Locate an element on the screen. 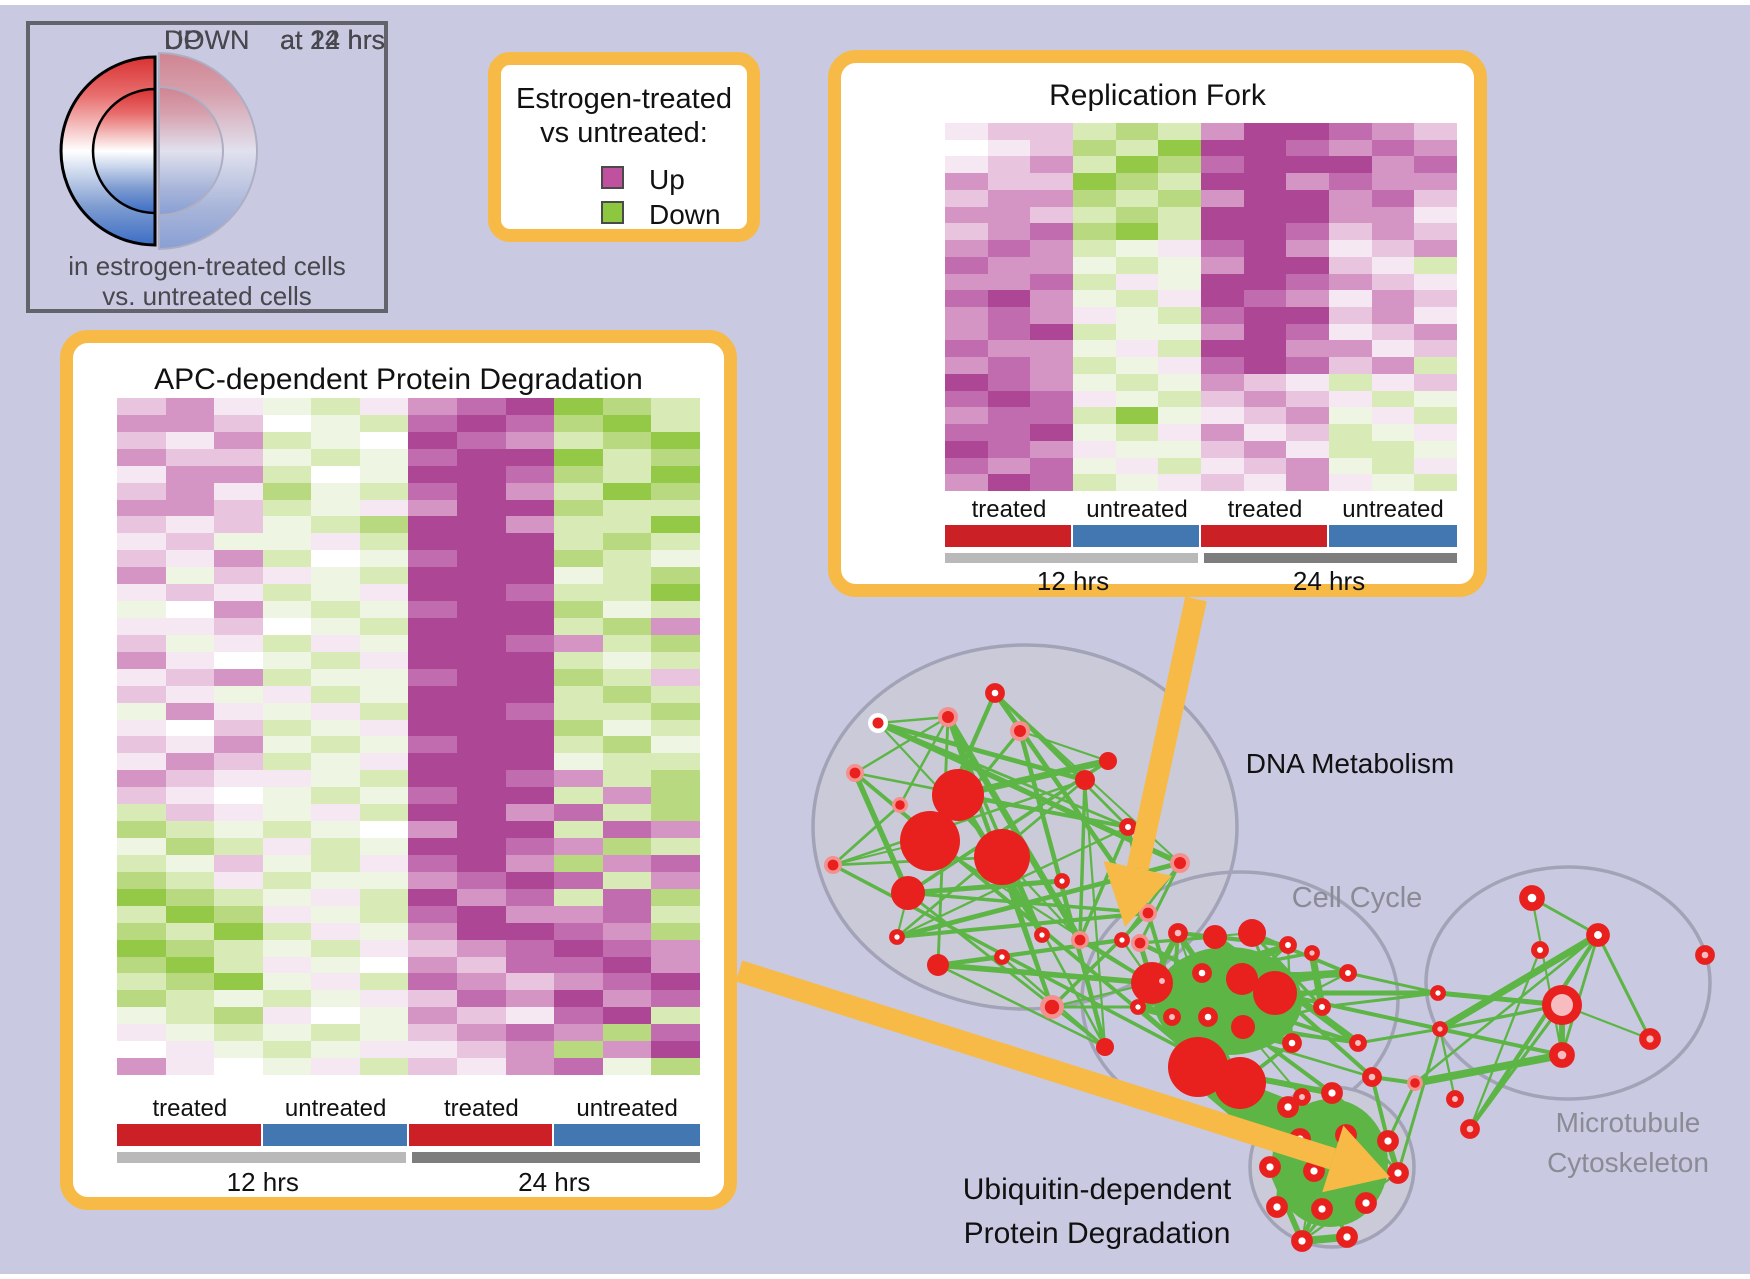 This screenshot has width=1750, height=1279. ub-node is located at coordinates (1277, 1207).